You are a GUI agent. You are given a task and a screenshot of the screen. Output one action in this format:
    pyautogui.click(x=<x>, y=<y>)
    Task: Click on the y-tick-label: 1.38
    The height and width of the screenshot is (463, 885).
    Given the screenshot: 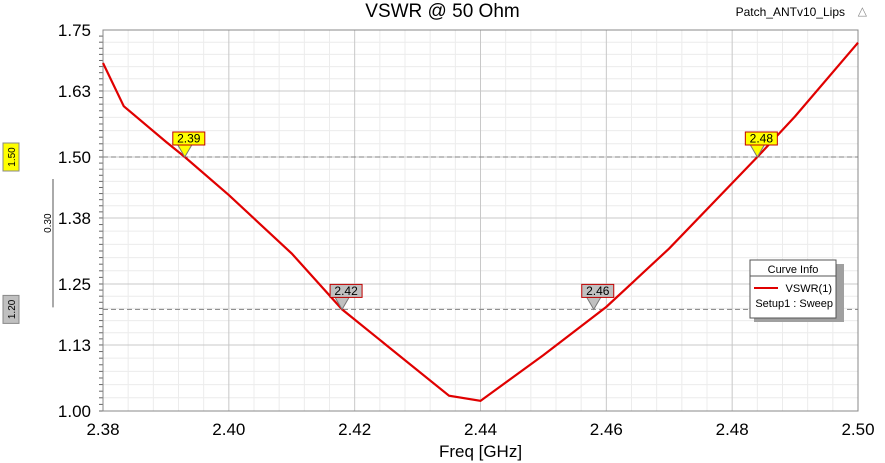 What is the action you would take?
    pyautogui.click(x=74, y=218)
    